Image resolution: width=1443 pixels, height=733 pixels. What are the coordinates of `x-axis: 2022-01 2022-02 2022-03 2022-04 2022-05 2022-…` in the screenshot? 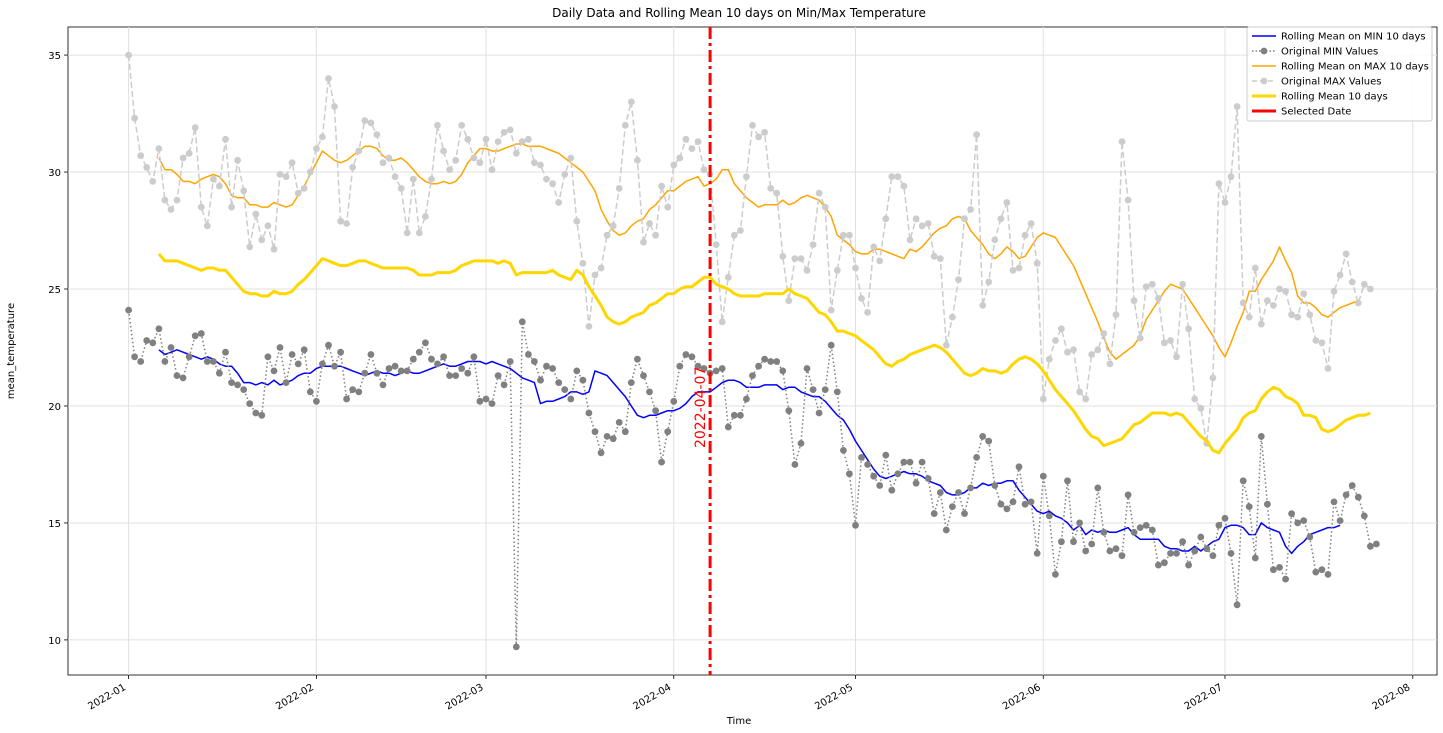 It's located at (750, 693).